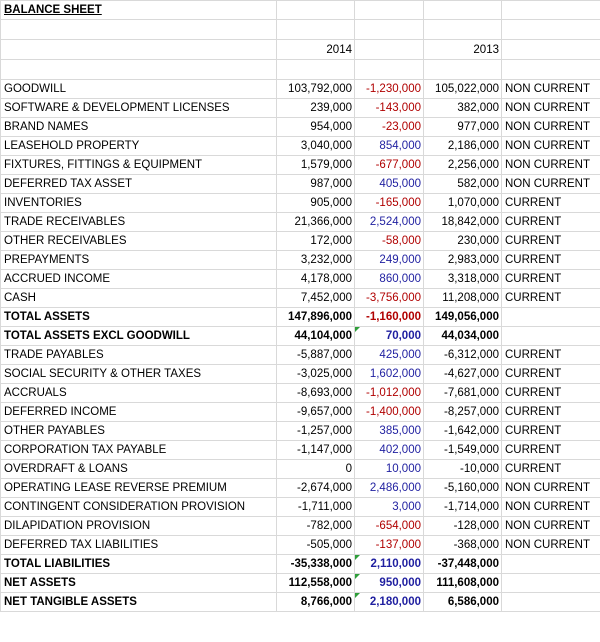 Image resolution: width=600 pixels, height=642 pixels. I want to click on value-2013: -368,000, so click(462, 545).